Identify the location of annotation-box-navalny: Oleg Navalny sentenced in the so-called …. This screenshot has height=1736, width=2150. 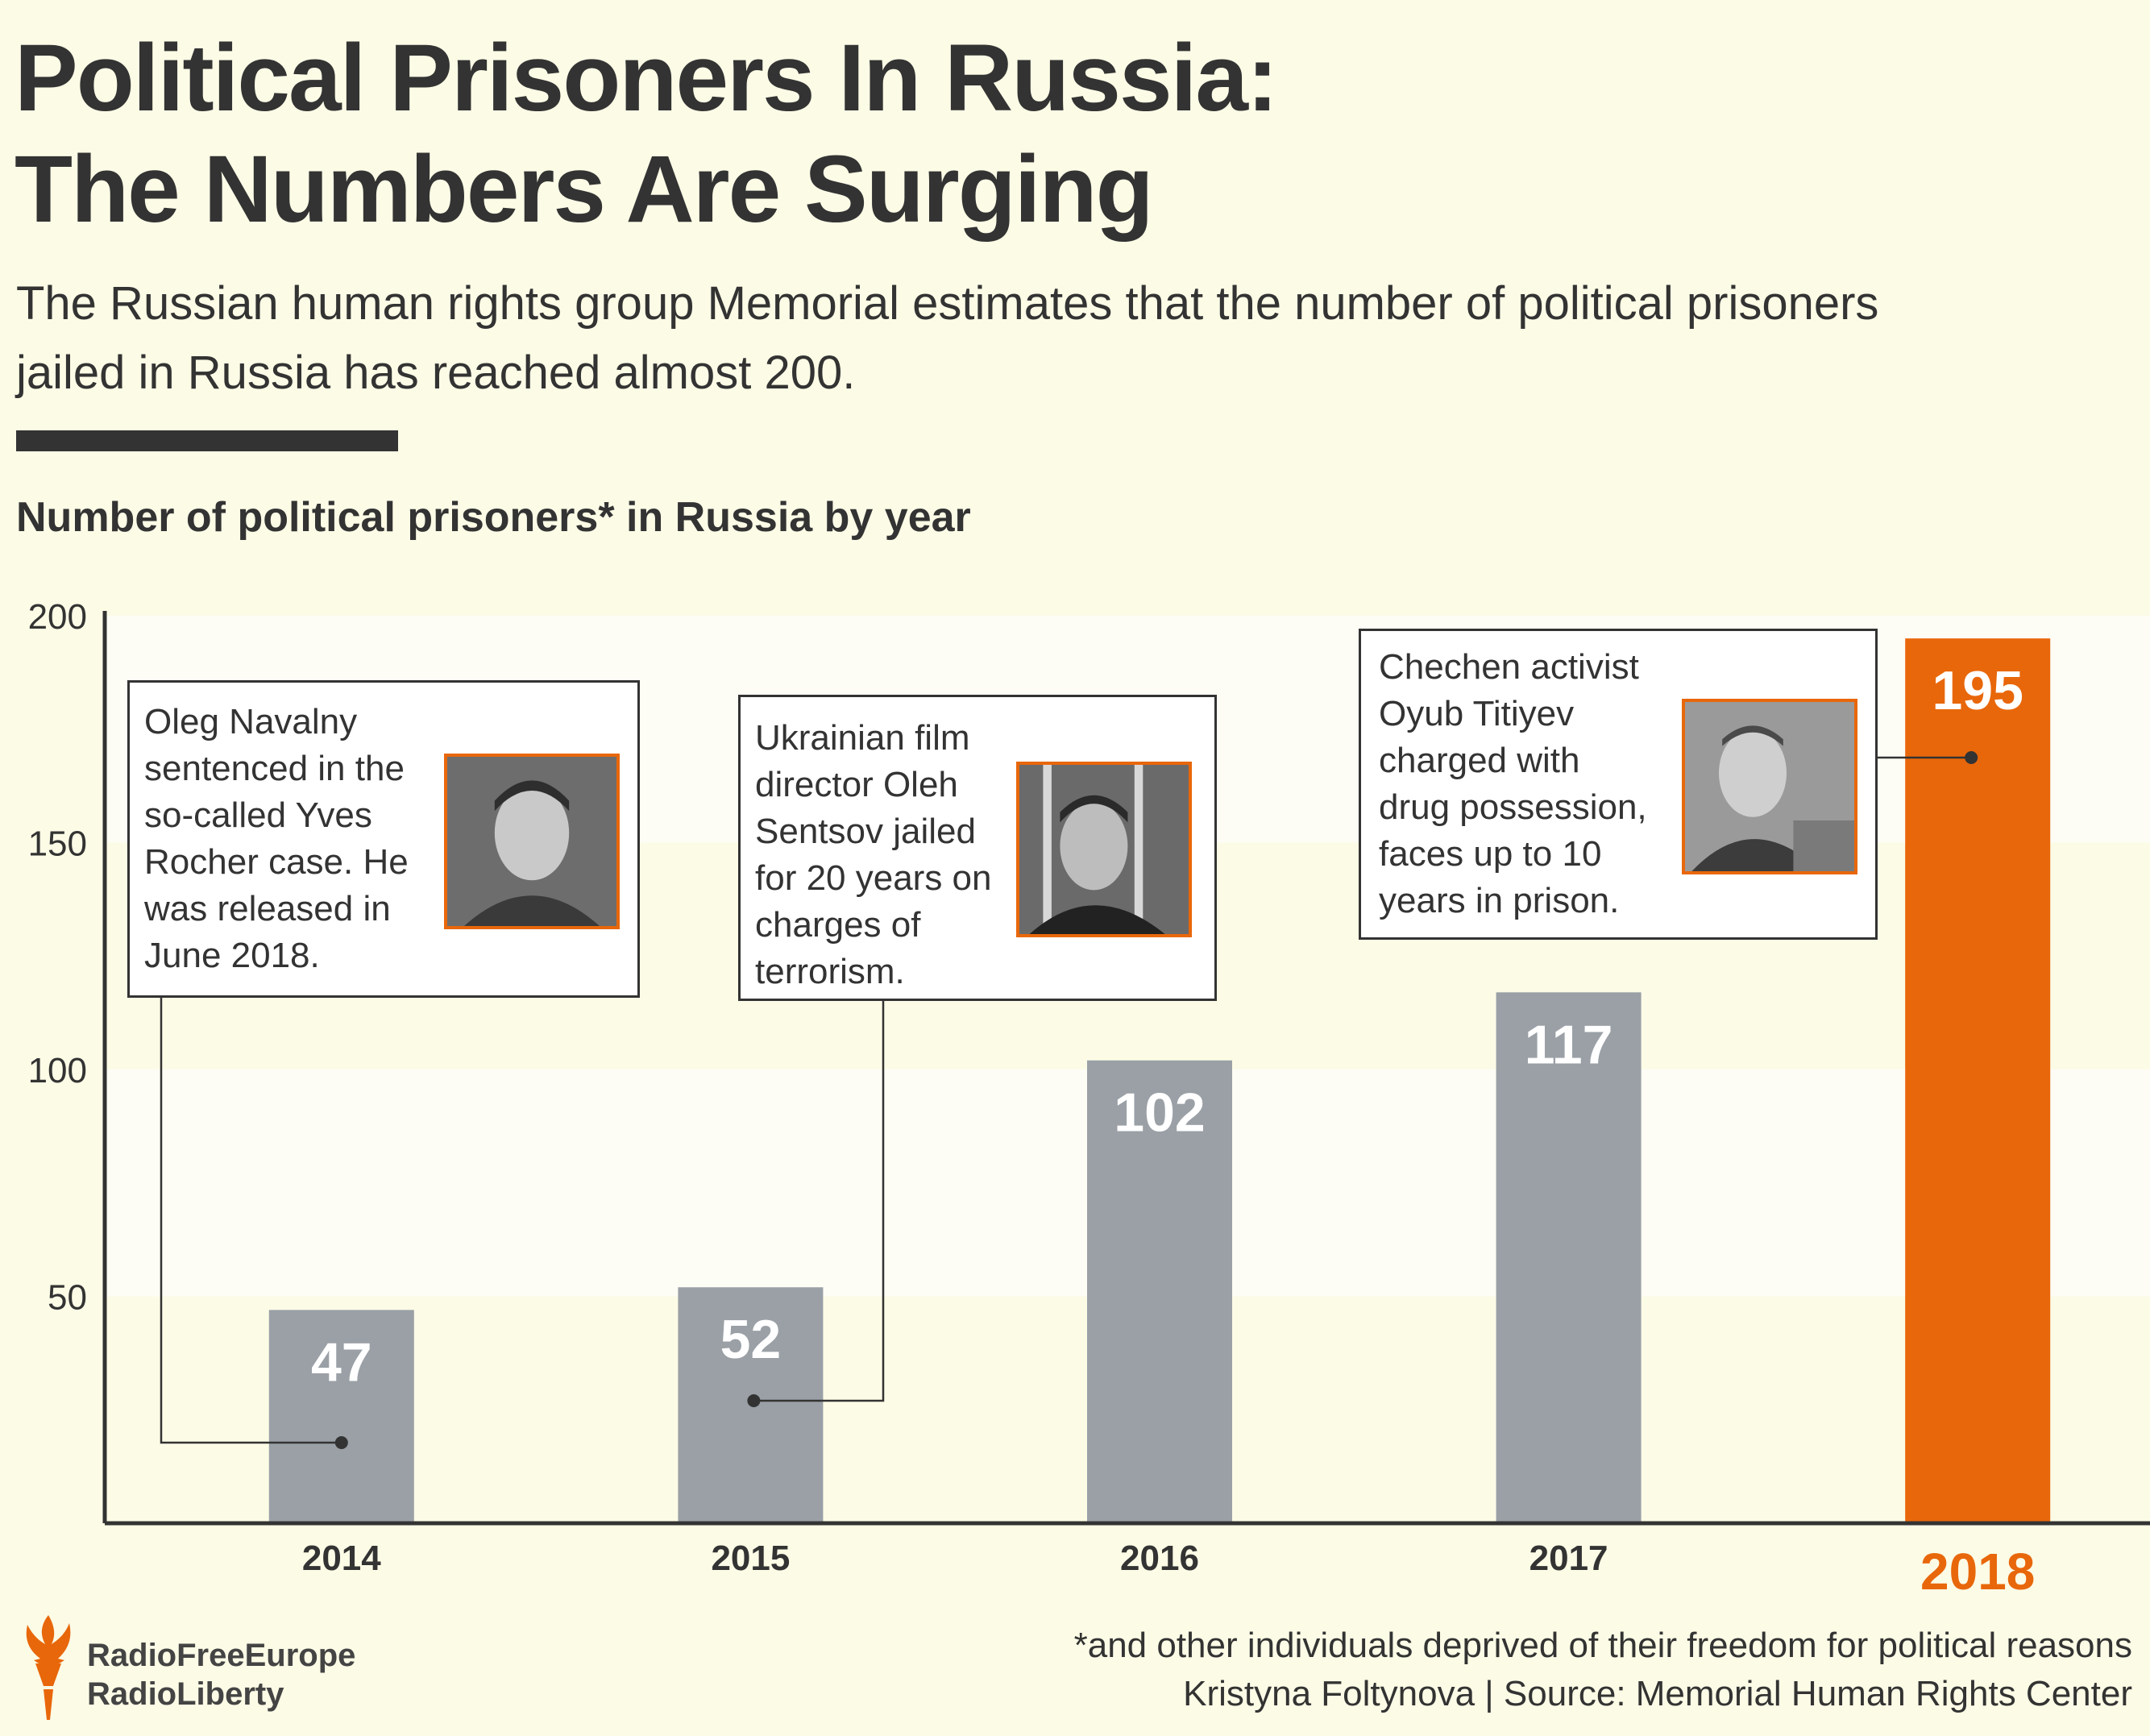
(383, 839).